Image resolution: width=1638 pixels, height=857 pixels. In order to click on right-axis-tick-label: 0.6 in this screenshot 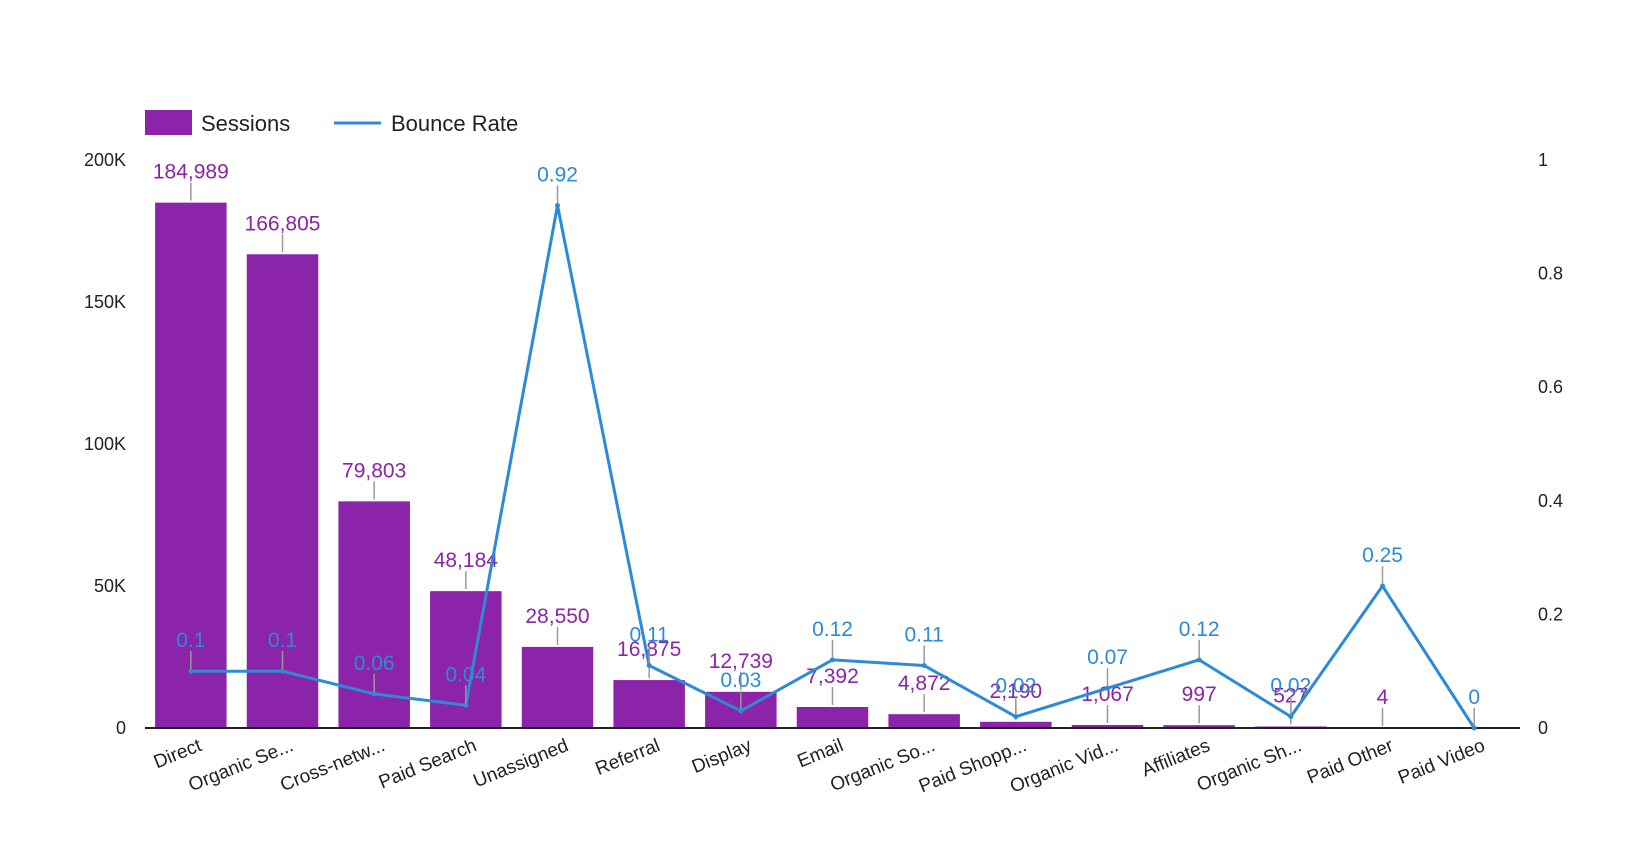, I will do `click(1550, 387)`.